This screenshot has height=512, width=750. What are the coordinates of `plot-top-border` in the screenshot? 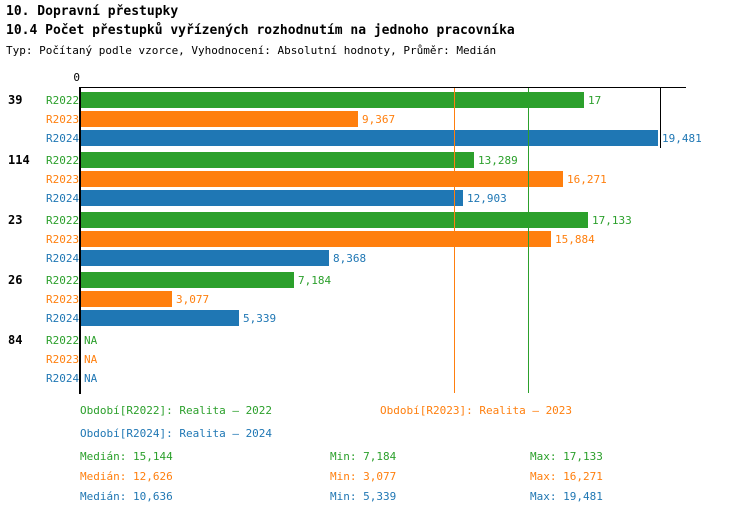 It's located at (383, 87).